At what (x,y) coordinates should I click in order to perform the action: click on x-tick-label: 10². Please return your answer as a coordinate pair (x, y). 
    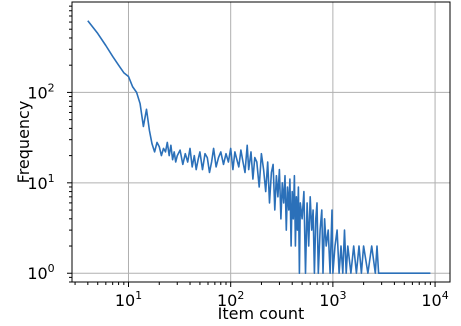
    Looking at the image, I should click on (230, 299).